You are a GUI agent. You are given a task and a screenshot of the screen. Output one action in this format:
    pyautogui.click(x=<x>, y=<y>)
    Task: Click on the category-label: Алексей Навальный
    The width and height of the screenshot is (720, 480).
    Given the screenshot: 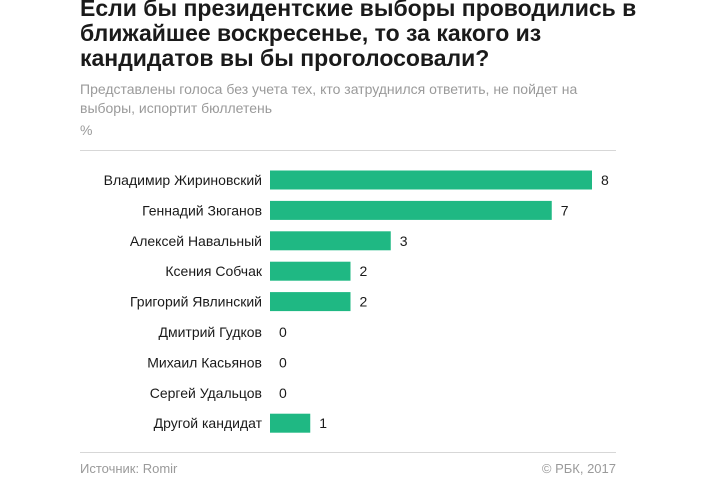 What is the action you would take?
    pyautogui.click(x=196, y=241)
    